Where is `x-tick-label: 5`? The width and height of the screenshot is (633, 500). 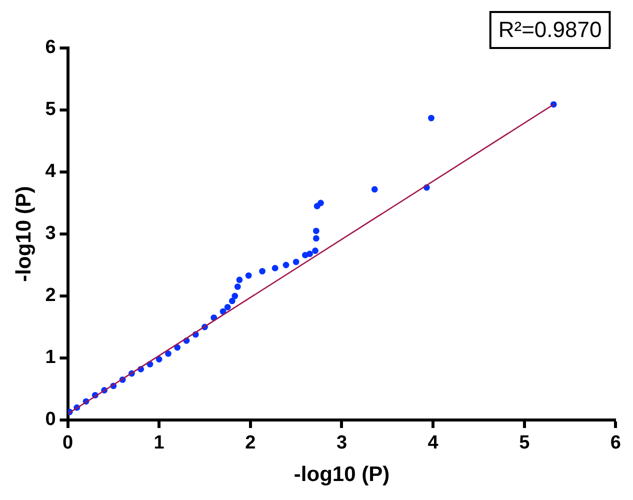 x-tick-label: 5 is located at coordinates (524, 443).